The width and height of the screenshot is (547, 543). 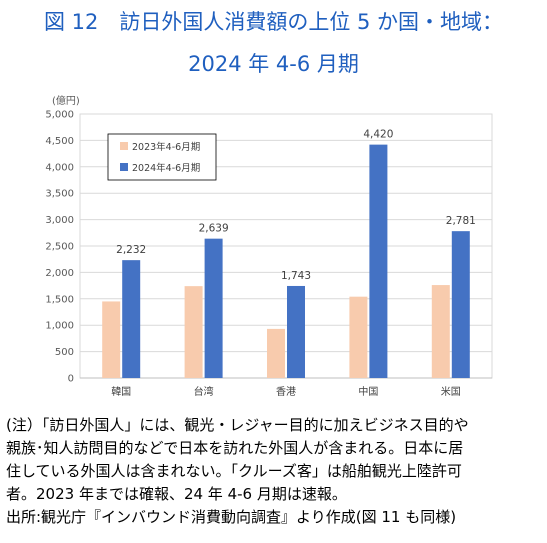 What do you see at coordinates (461, 221) in the screenshot?
I see `data-label: 2,781` at bounding box center [461, 221].